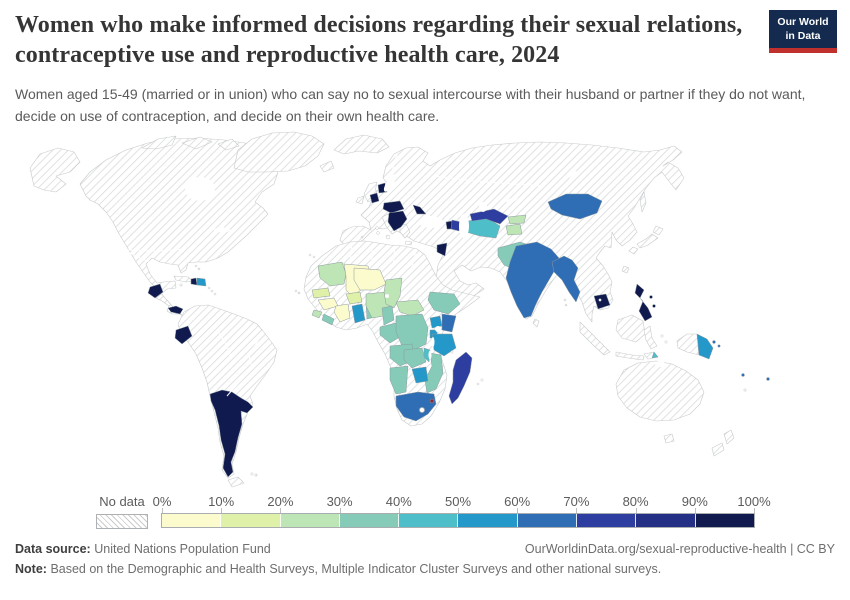 The height and width of the screenshot is (600, 850). I want to click on country-central-african-republic, so click(410, 308).